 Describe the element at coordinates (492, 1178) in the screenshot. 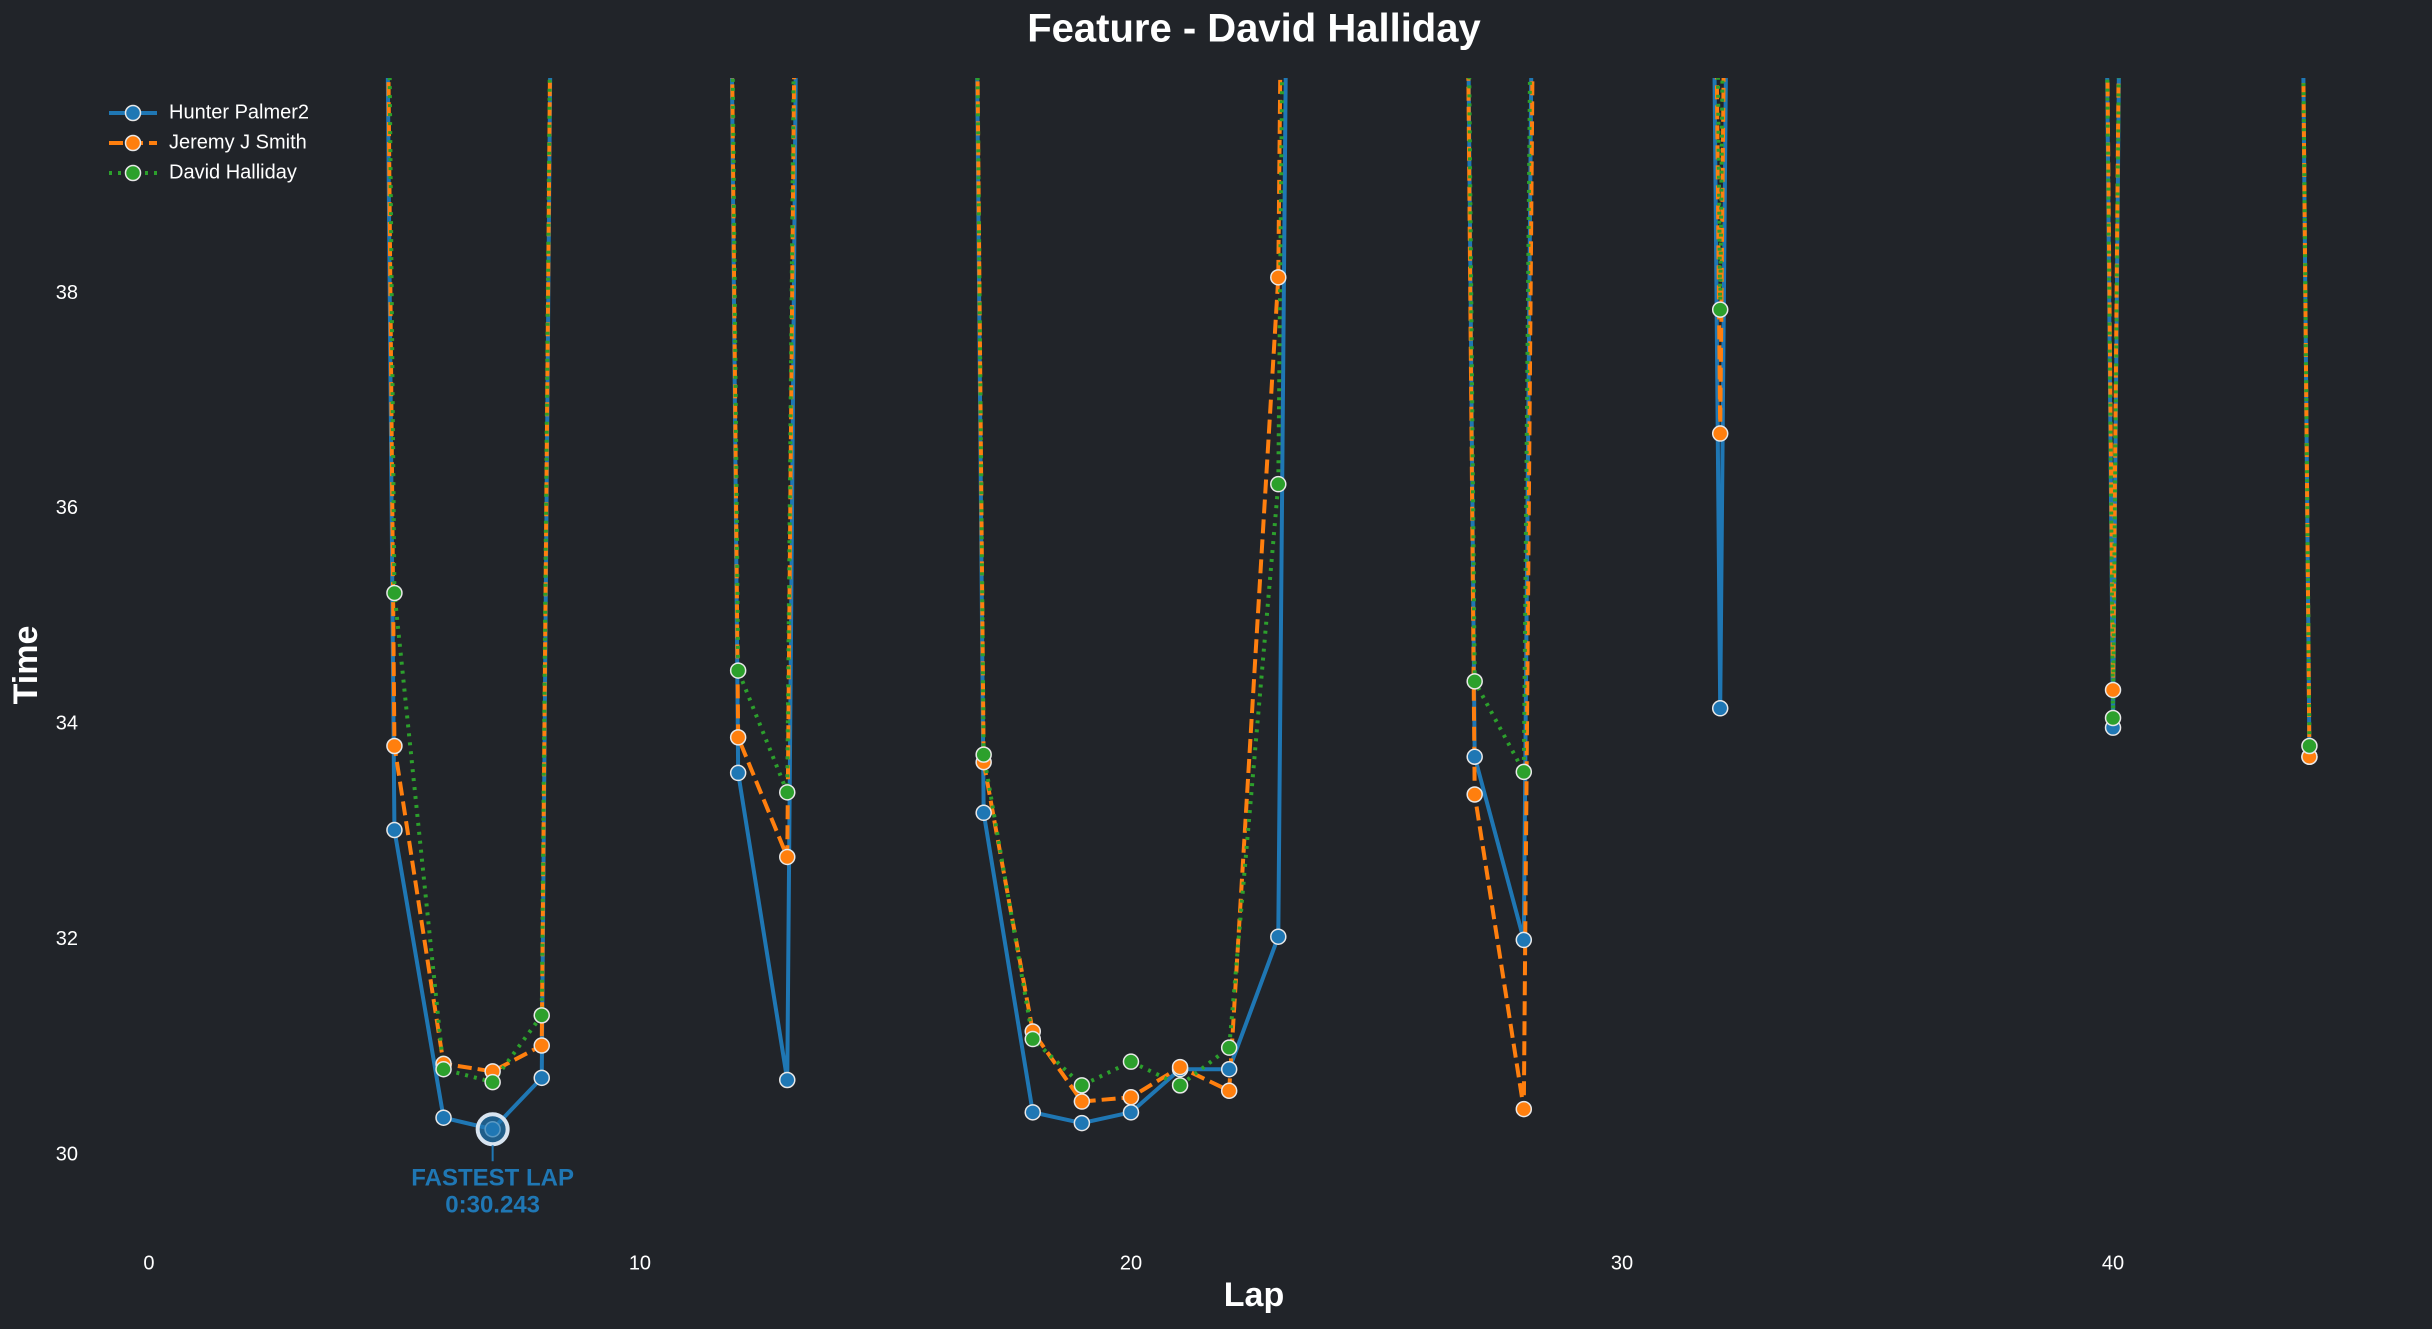

I see `annotation-text: FASTEST LAP` at that location.